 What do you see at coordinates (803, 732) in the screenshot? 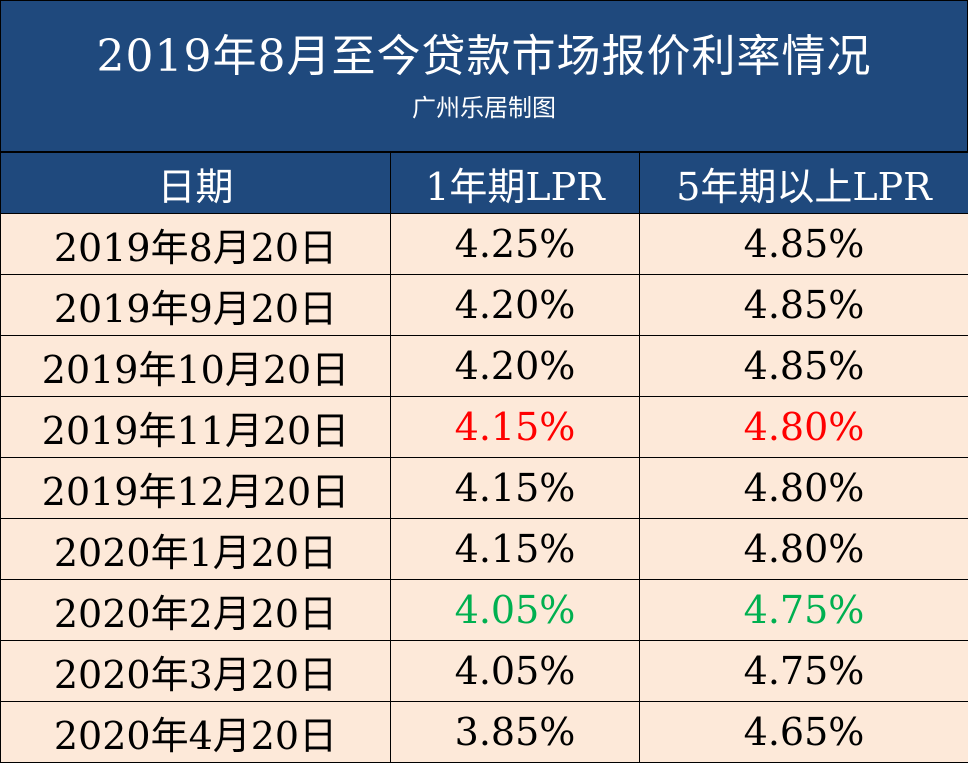
I see `cell-lpr-5y: 4.65%` at bounding box center [803, 732].